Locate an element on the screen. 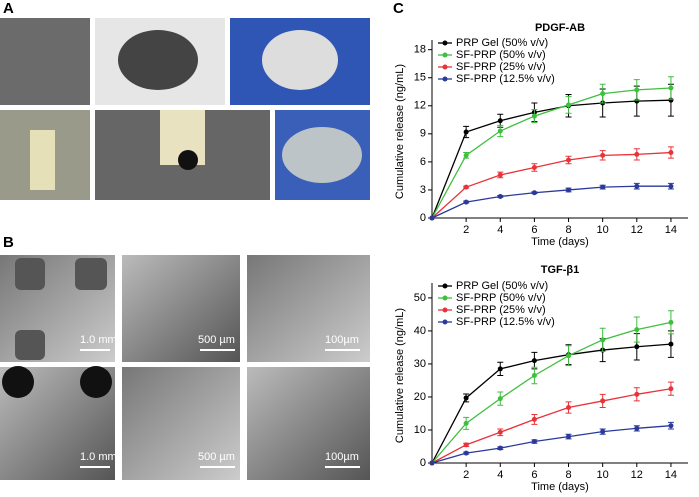  legend-label: SF-PRP (12.5% v/v) is located at coordinates (505, 322).